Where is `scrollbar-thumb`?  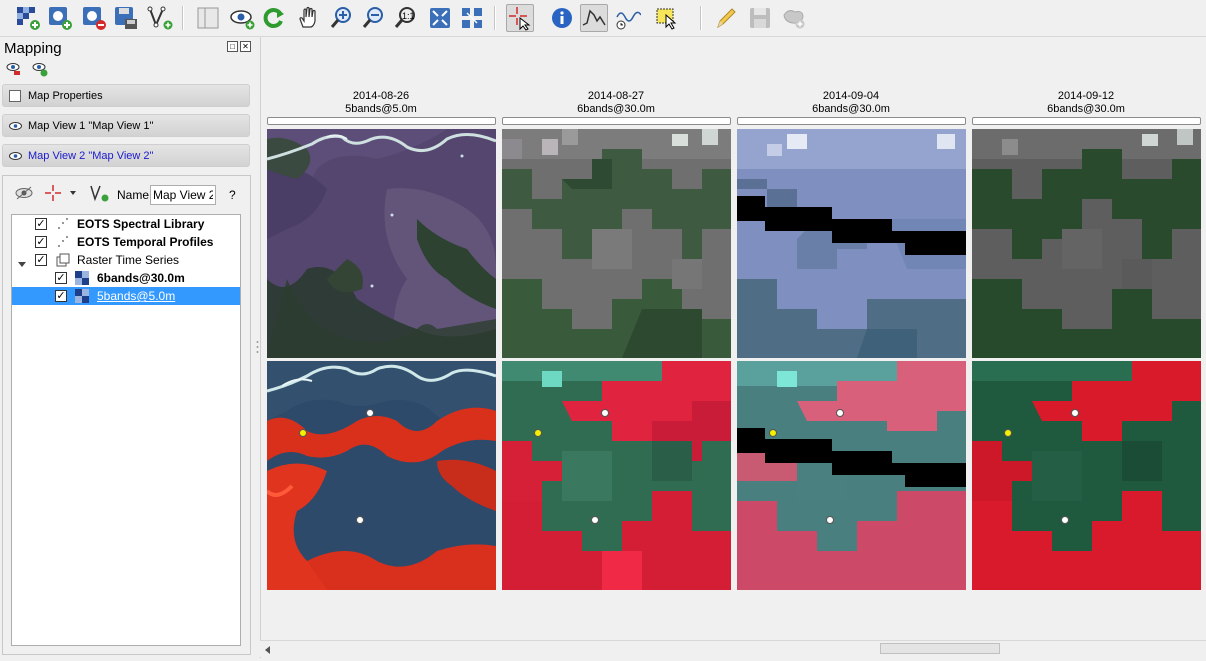 scrollbar-thumb is located at coordinates (940, 648).